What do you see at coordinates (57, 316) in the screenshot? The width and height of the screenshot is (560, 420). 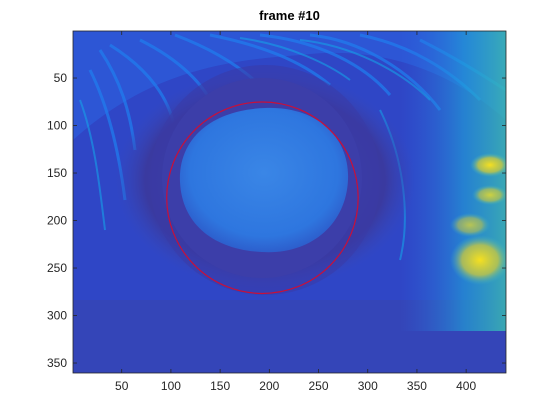 I see `y-tick-label: 300` at bounding box center [57, 316].